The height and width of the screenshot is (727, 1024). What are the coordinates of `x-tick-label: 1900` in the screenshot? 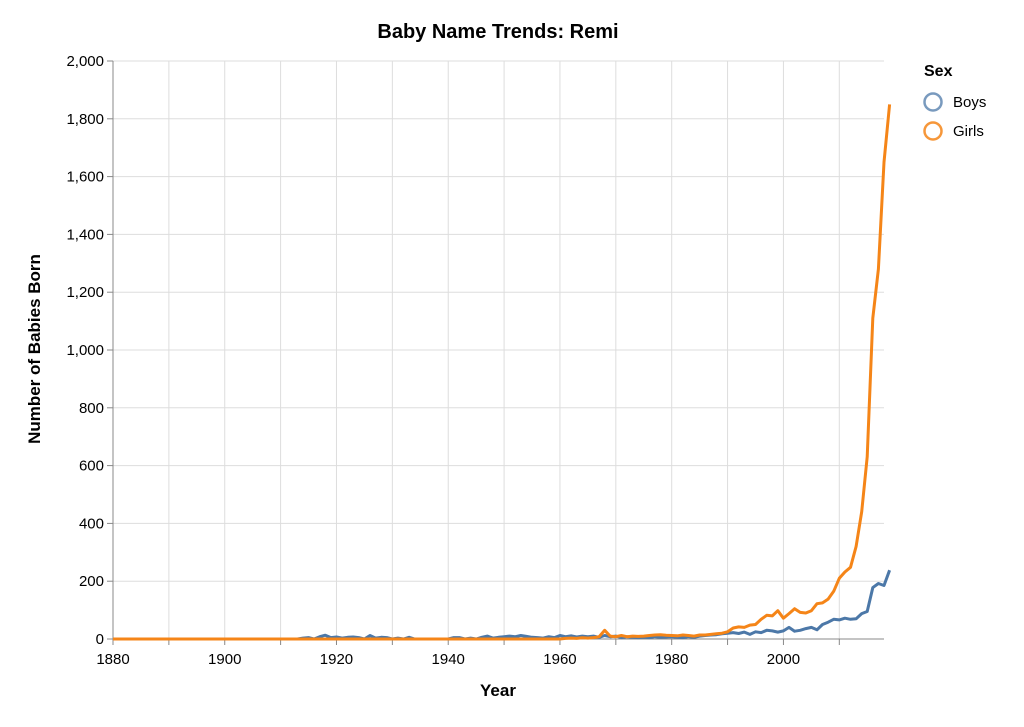 It's located at (224, 659).